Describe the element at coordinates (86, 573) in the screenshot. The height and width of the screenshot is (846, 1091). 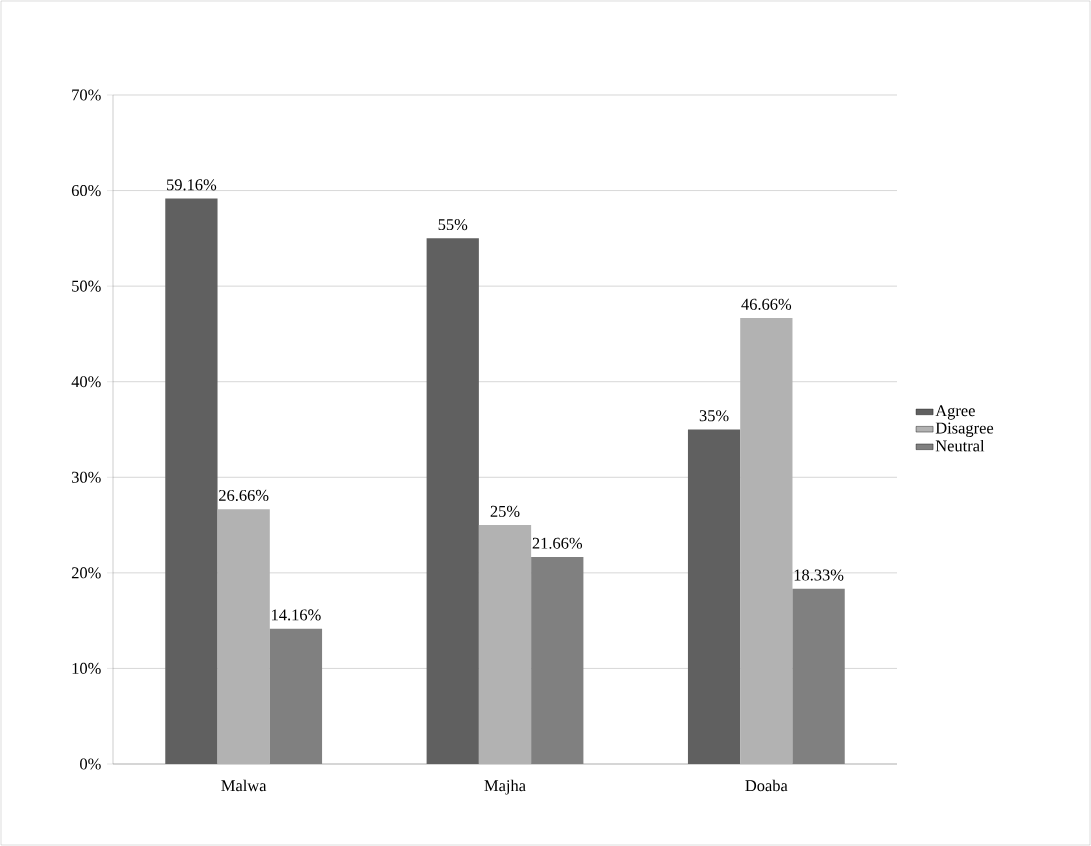
I see `y-tick-label: 20%` at that location.